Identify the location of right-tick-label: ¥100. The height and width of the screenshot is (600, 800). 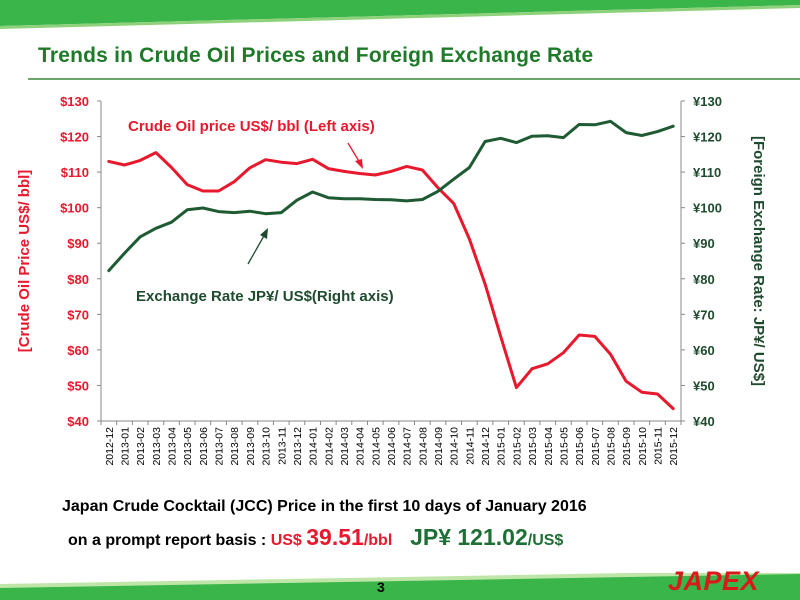
(707, 208).